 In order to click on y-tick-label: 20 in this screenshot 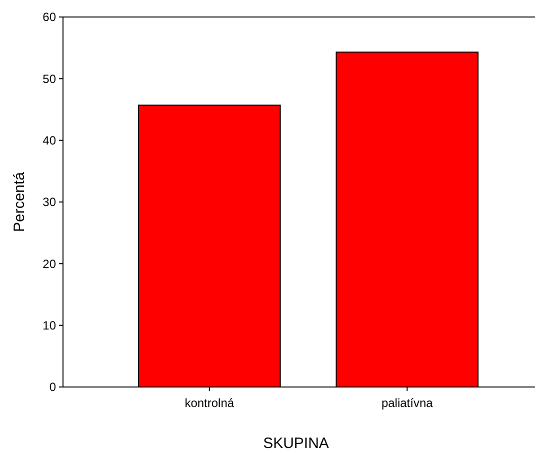, I will do `click(49, 263)`.